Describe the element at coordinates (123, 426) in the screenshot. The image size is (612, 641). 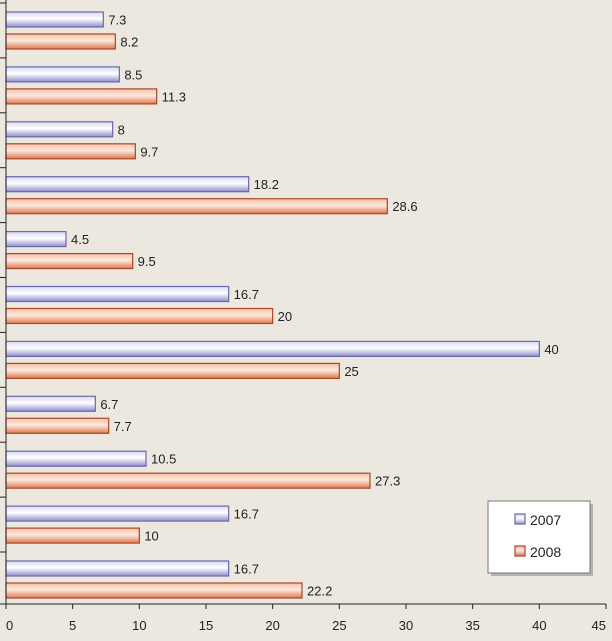
I see `data-label-2008-8: 7.7` at that location.